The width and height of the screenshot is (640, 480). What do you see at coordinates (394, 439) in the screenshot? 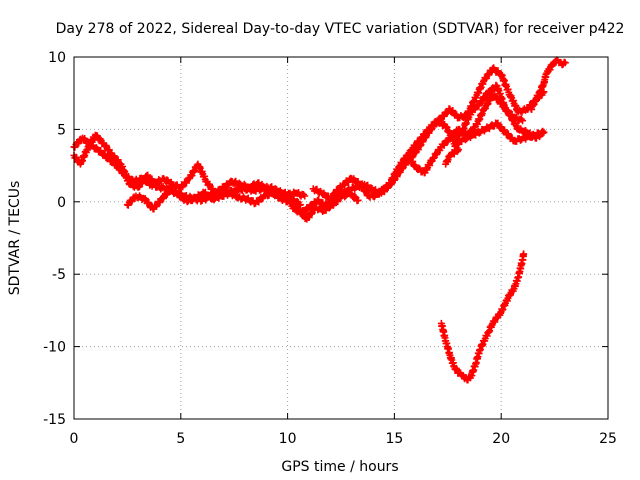
I see `x-tick-label: 15` at bounding box center [394, 439].